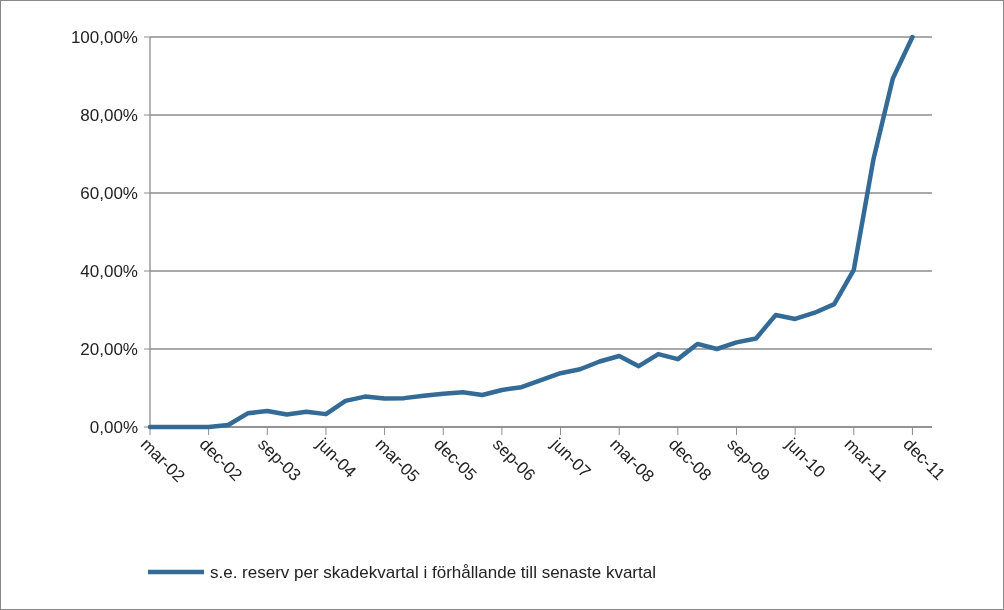  Describe the element at coordinates (109, 115) in the screenshot. I see `y-tick-label: 80,00%` at that location.